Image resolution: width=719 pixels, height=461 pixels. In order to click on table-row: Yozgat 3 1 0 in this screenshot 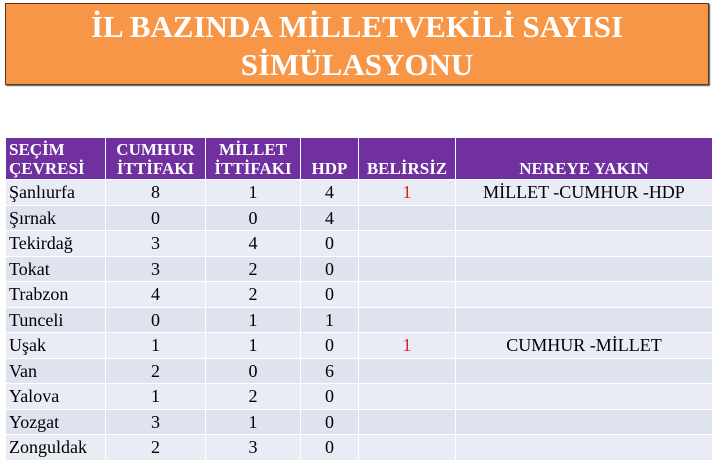, I will do `click(359, 421)`.